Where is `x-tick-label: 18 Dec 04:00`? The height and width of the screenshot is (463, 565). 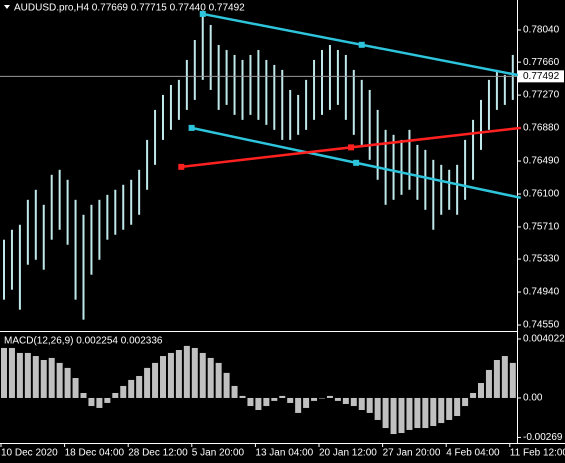 x-tick-label: 18 Dec 04:00 is located at coordinates (95, 453).